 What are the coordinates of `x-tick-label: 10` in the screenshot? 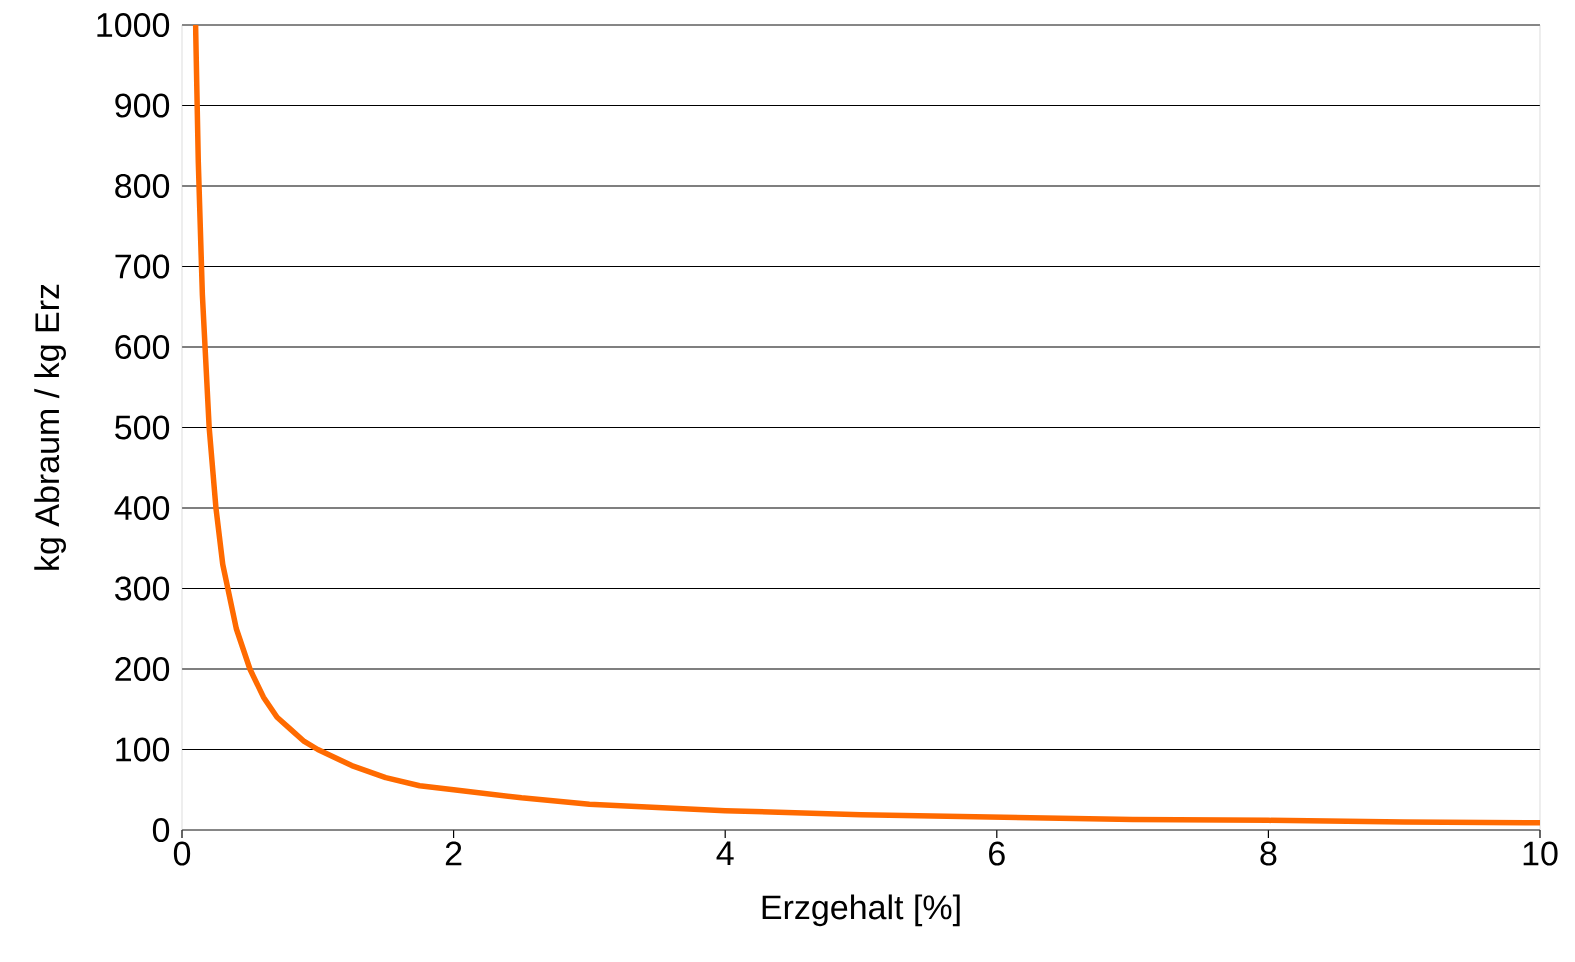 It's located at (1540, 853).